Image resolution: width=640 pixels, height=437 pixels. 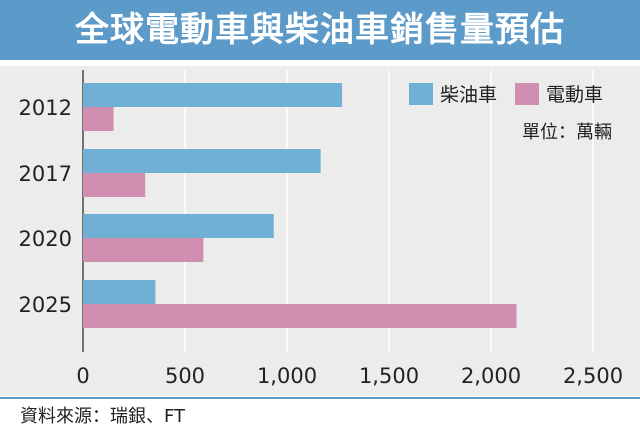 What do you see at coordinates (45, 305) in the screenshot?
I see `category-label: 2025` at bounding box center [45, 305].